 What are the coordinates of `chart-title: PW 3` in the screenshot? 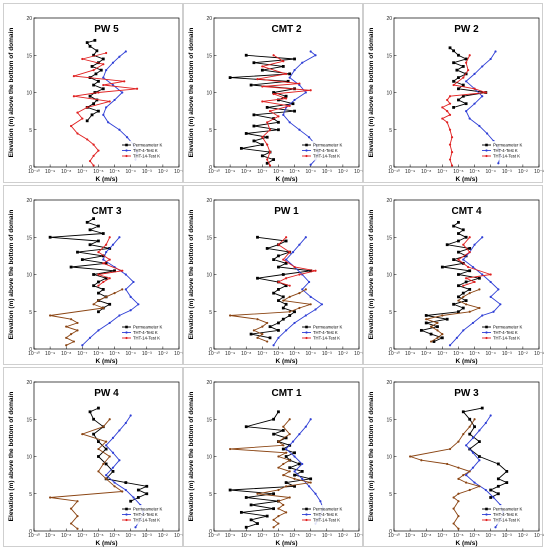 It's located at (466, 393).